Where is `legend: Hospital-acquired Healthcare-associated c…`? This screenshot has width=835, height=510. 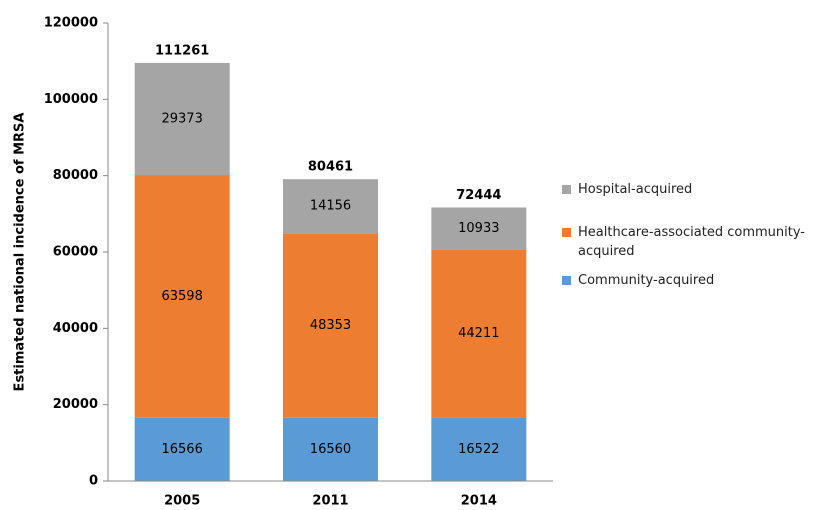 legend: Hospital-acquired Healthcare-associated c… is located at coordinates (694, 240).